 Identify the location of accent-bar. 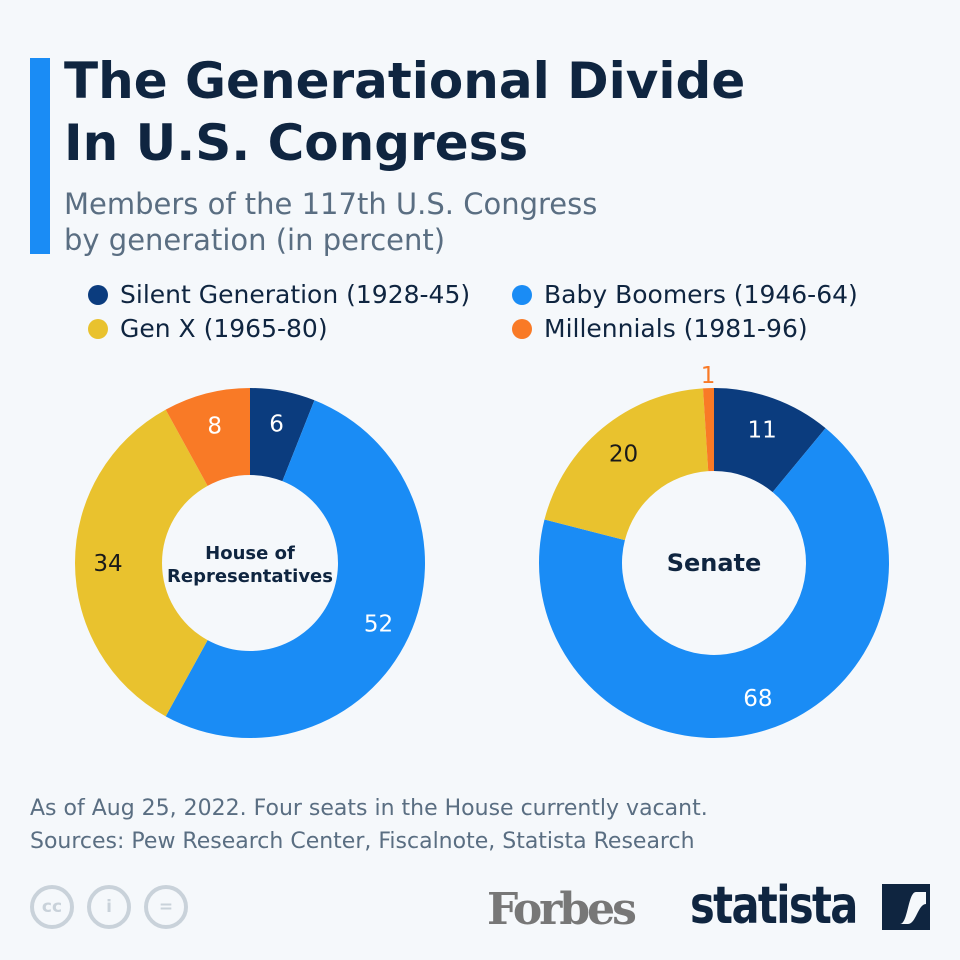
(40, 156).